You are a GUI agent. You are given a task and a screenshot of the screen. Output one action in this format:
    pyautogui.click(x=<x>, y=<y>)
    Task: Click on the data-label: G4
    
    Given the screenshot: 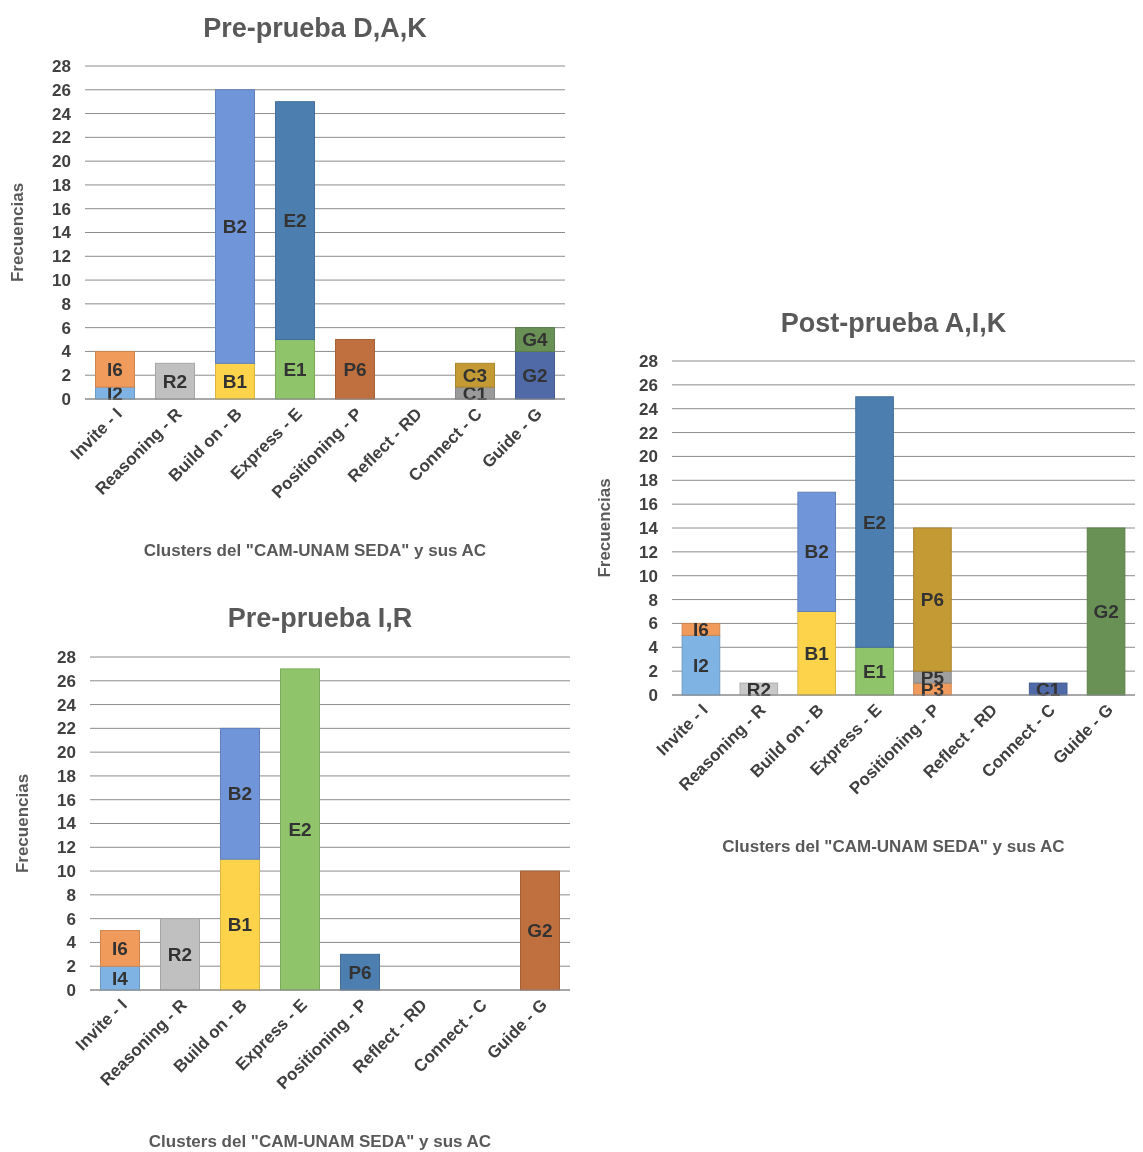 What is the action you would take?
    pyautogui.click(x=535, y=340)
    